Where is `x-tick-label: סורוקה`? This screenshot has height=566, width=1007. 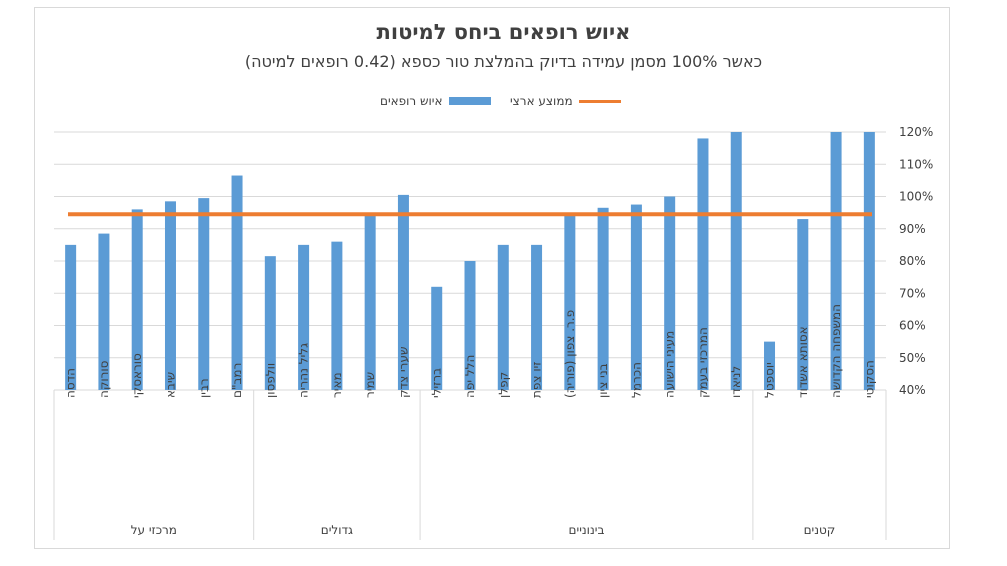 x-tick-label: סורוקה is located at coordinates (104, 379).